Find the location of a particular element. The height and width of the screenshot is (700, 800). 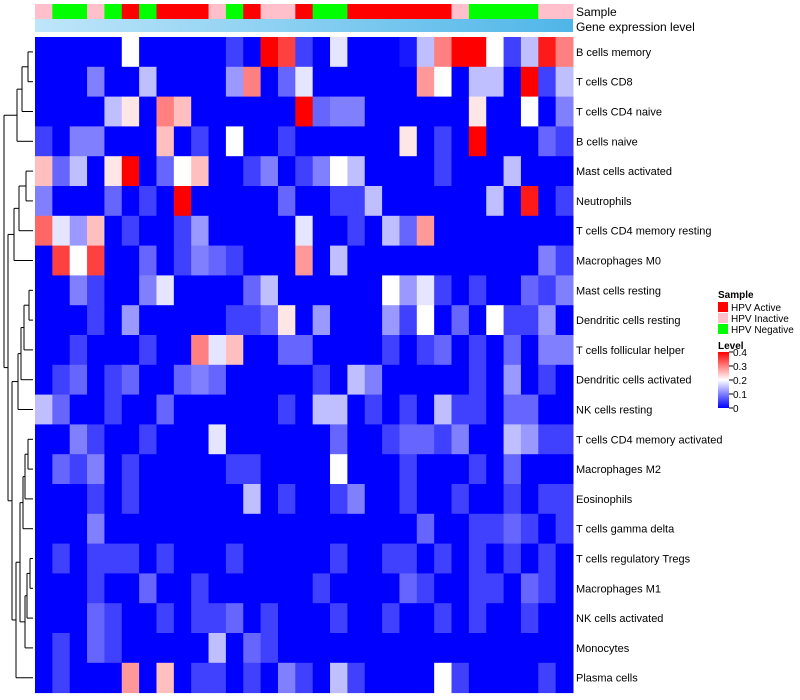

legend-level-tick-label: 0.1 is located at coordinates (740, 395).